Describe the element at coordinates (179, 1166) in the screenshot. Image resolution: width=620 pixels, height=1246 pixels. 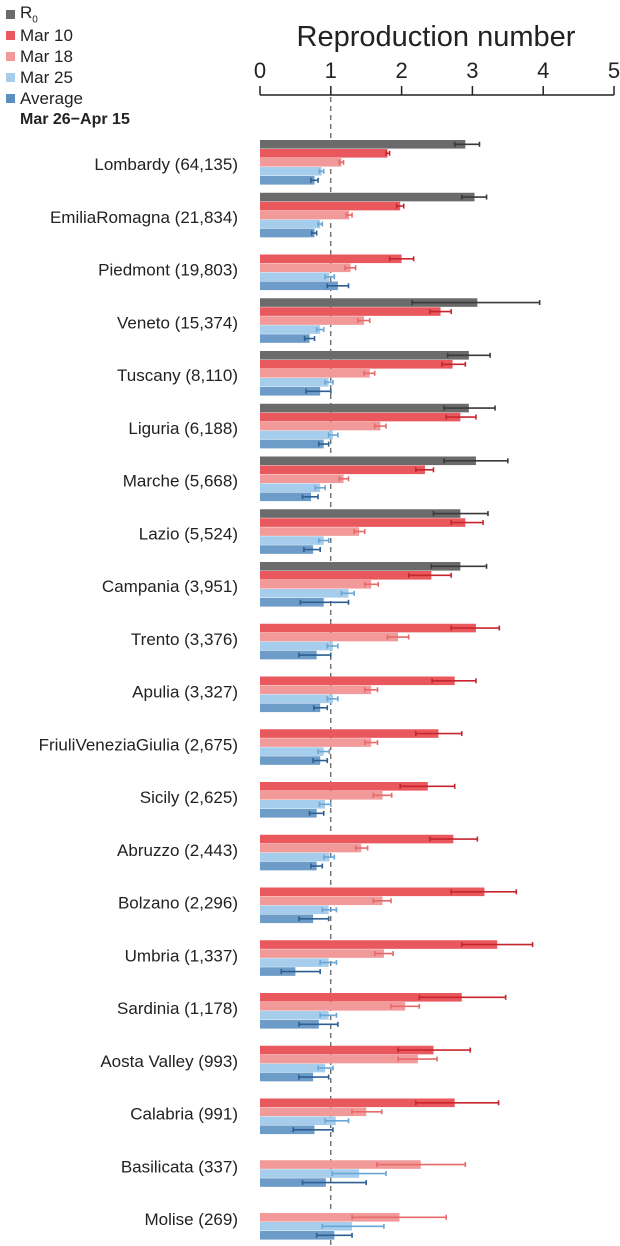
I see `region-label: Basilicata (337)` at that location.